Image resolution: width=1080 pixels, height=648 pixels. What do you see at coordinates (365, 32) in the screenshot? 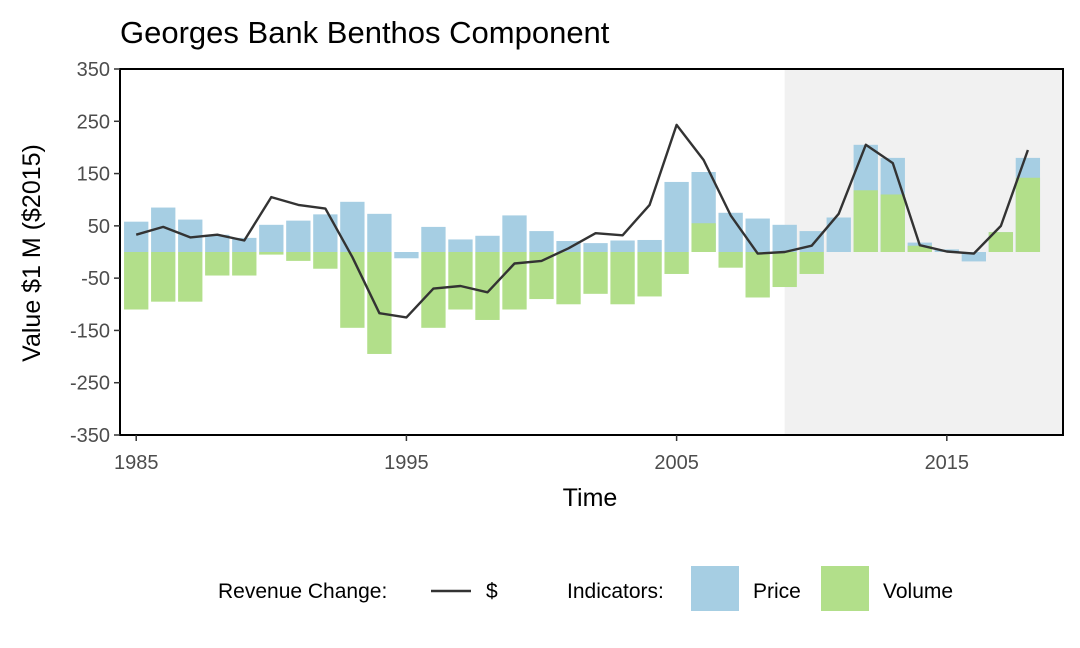
I see `chart-title: Georges Bank Benthos Component` at bounding box center [365, 32].